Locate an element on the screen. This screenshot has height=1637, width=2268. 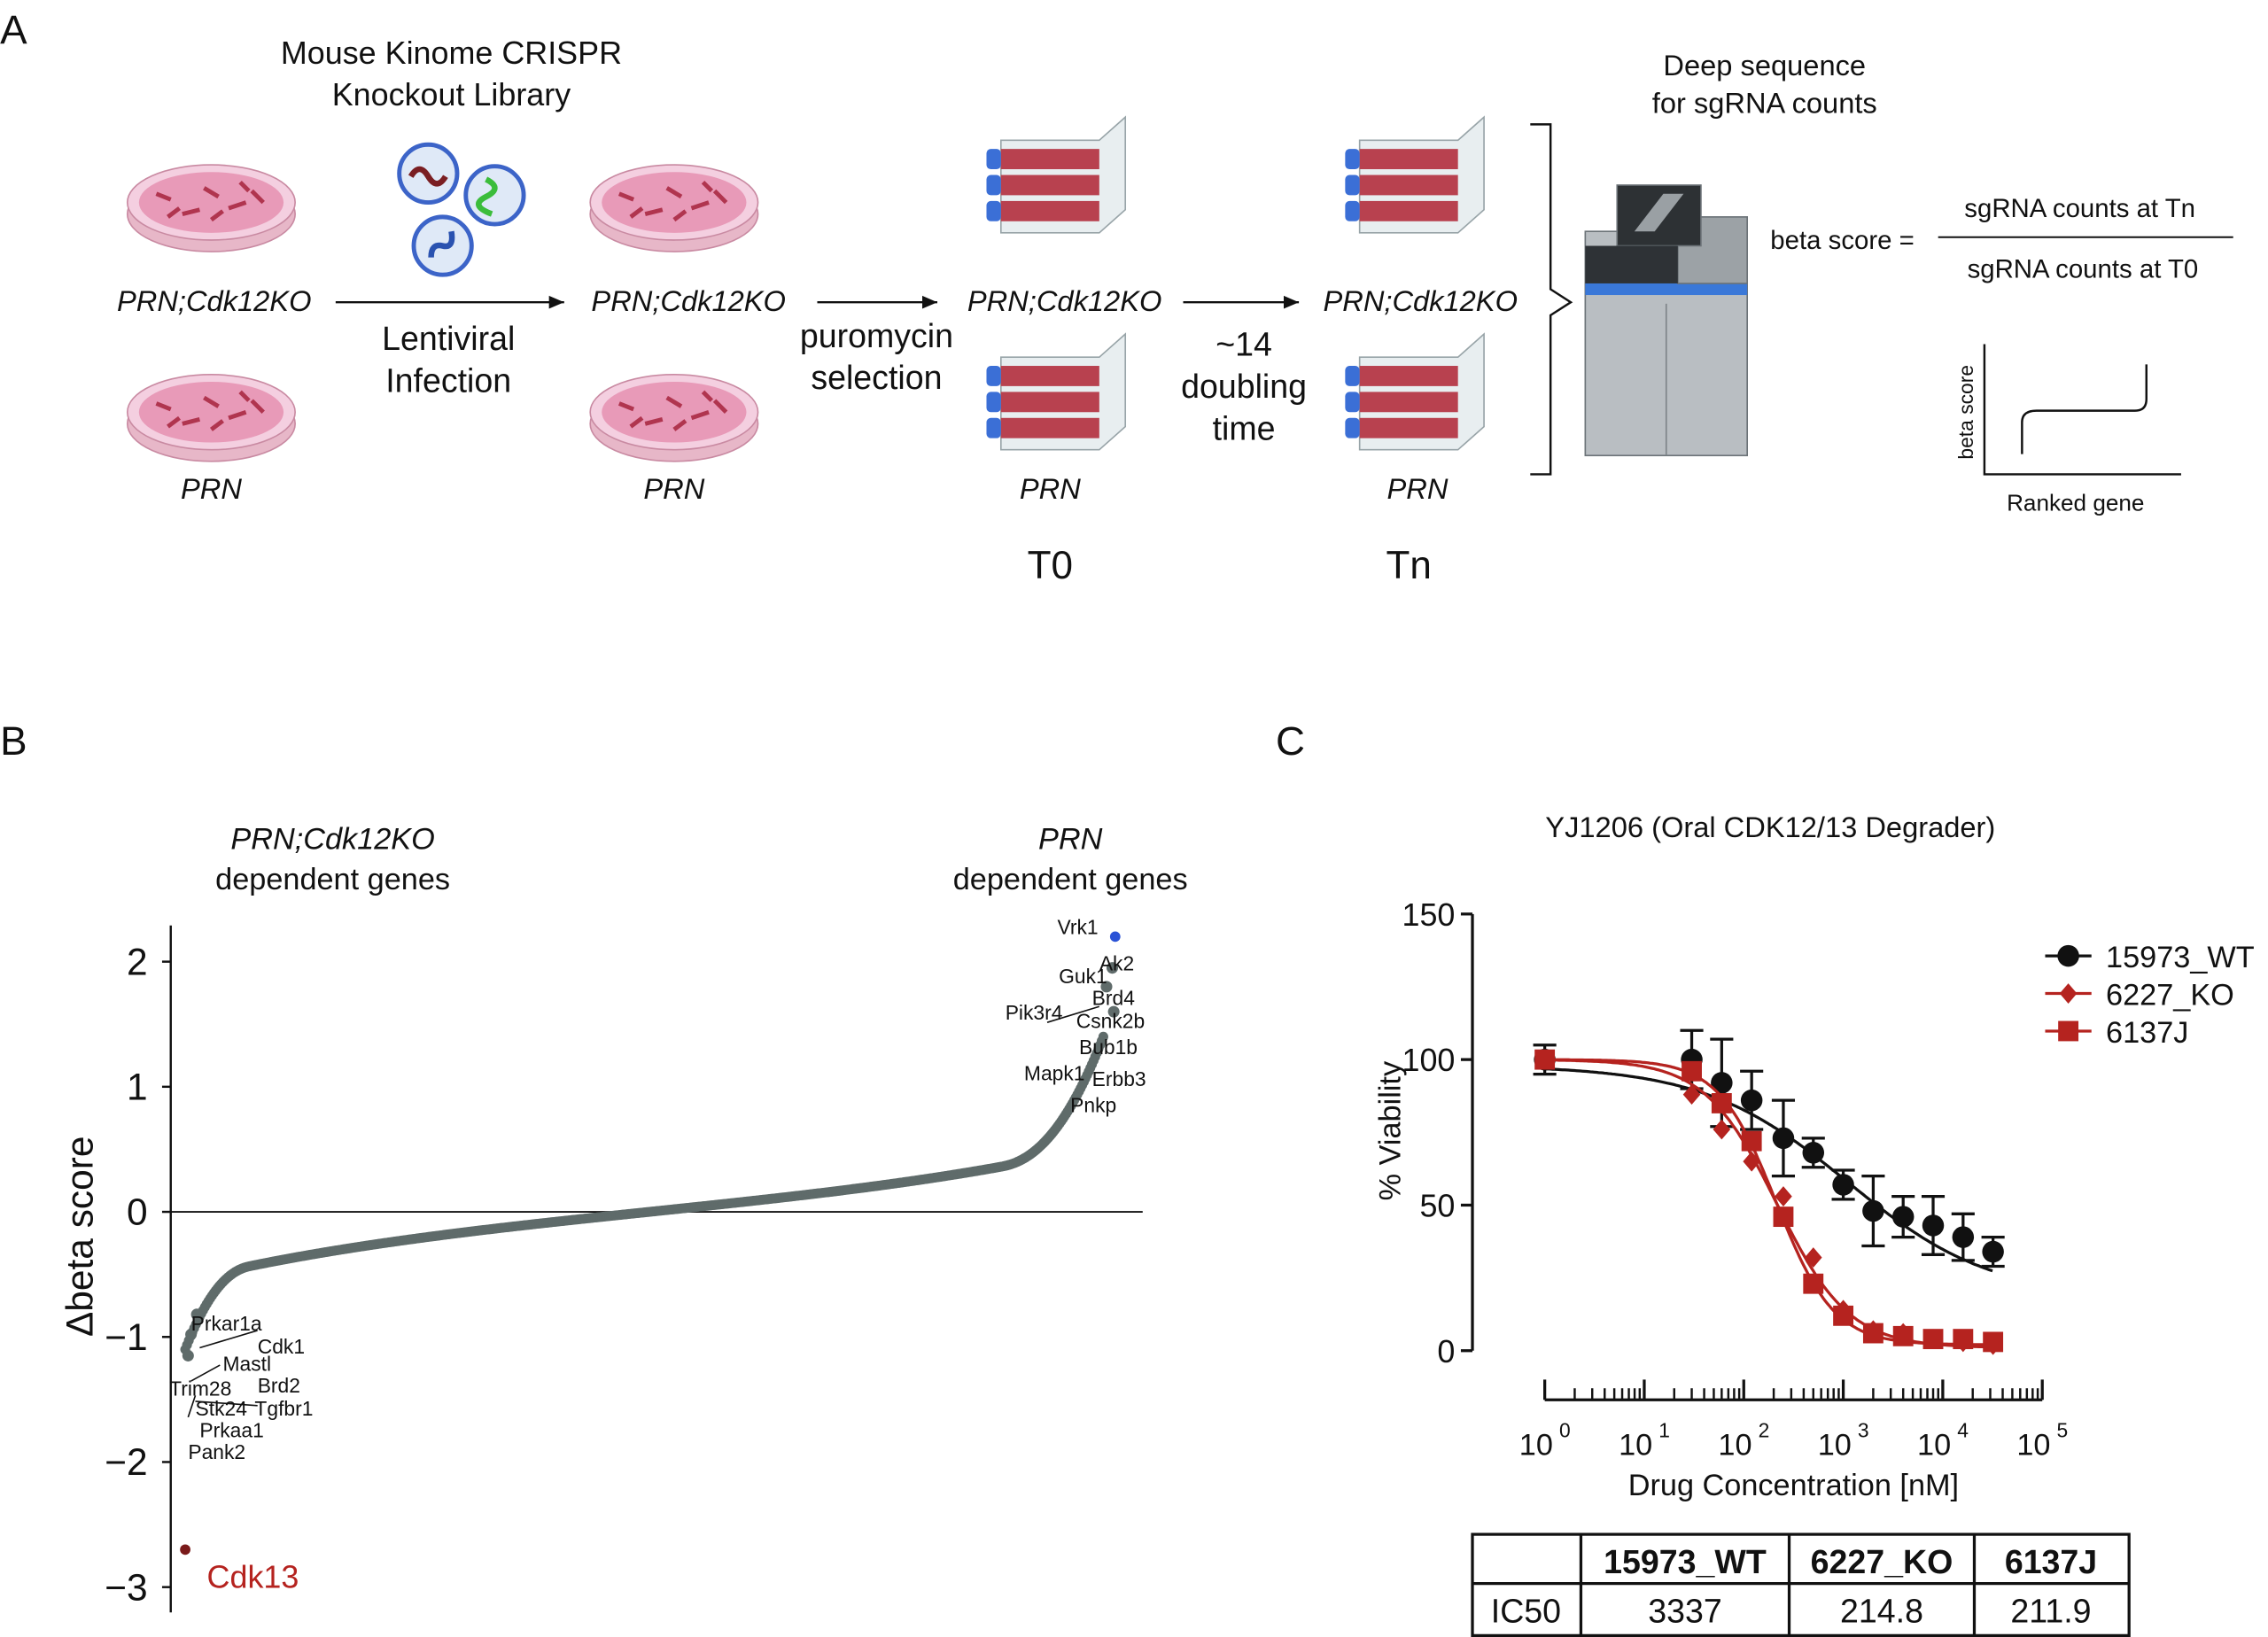
panel-label-a: A is located at coordinates (13, 29).